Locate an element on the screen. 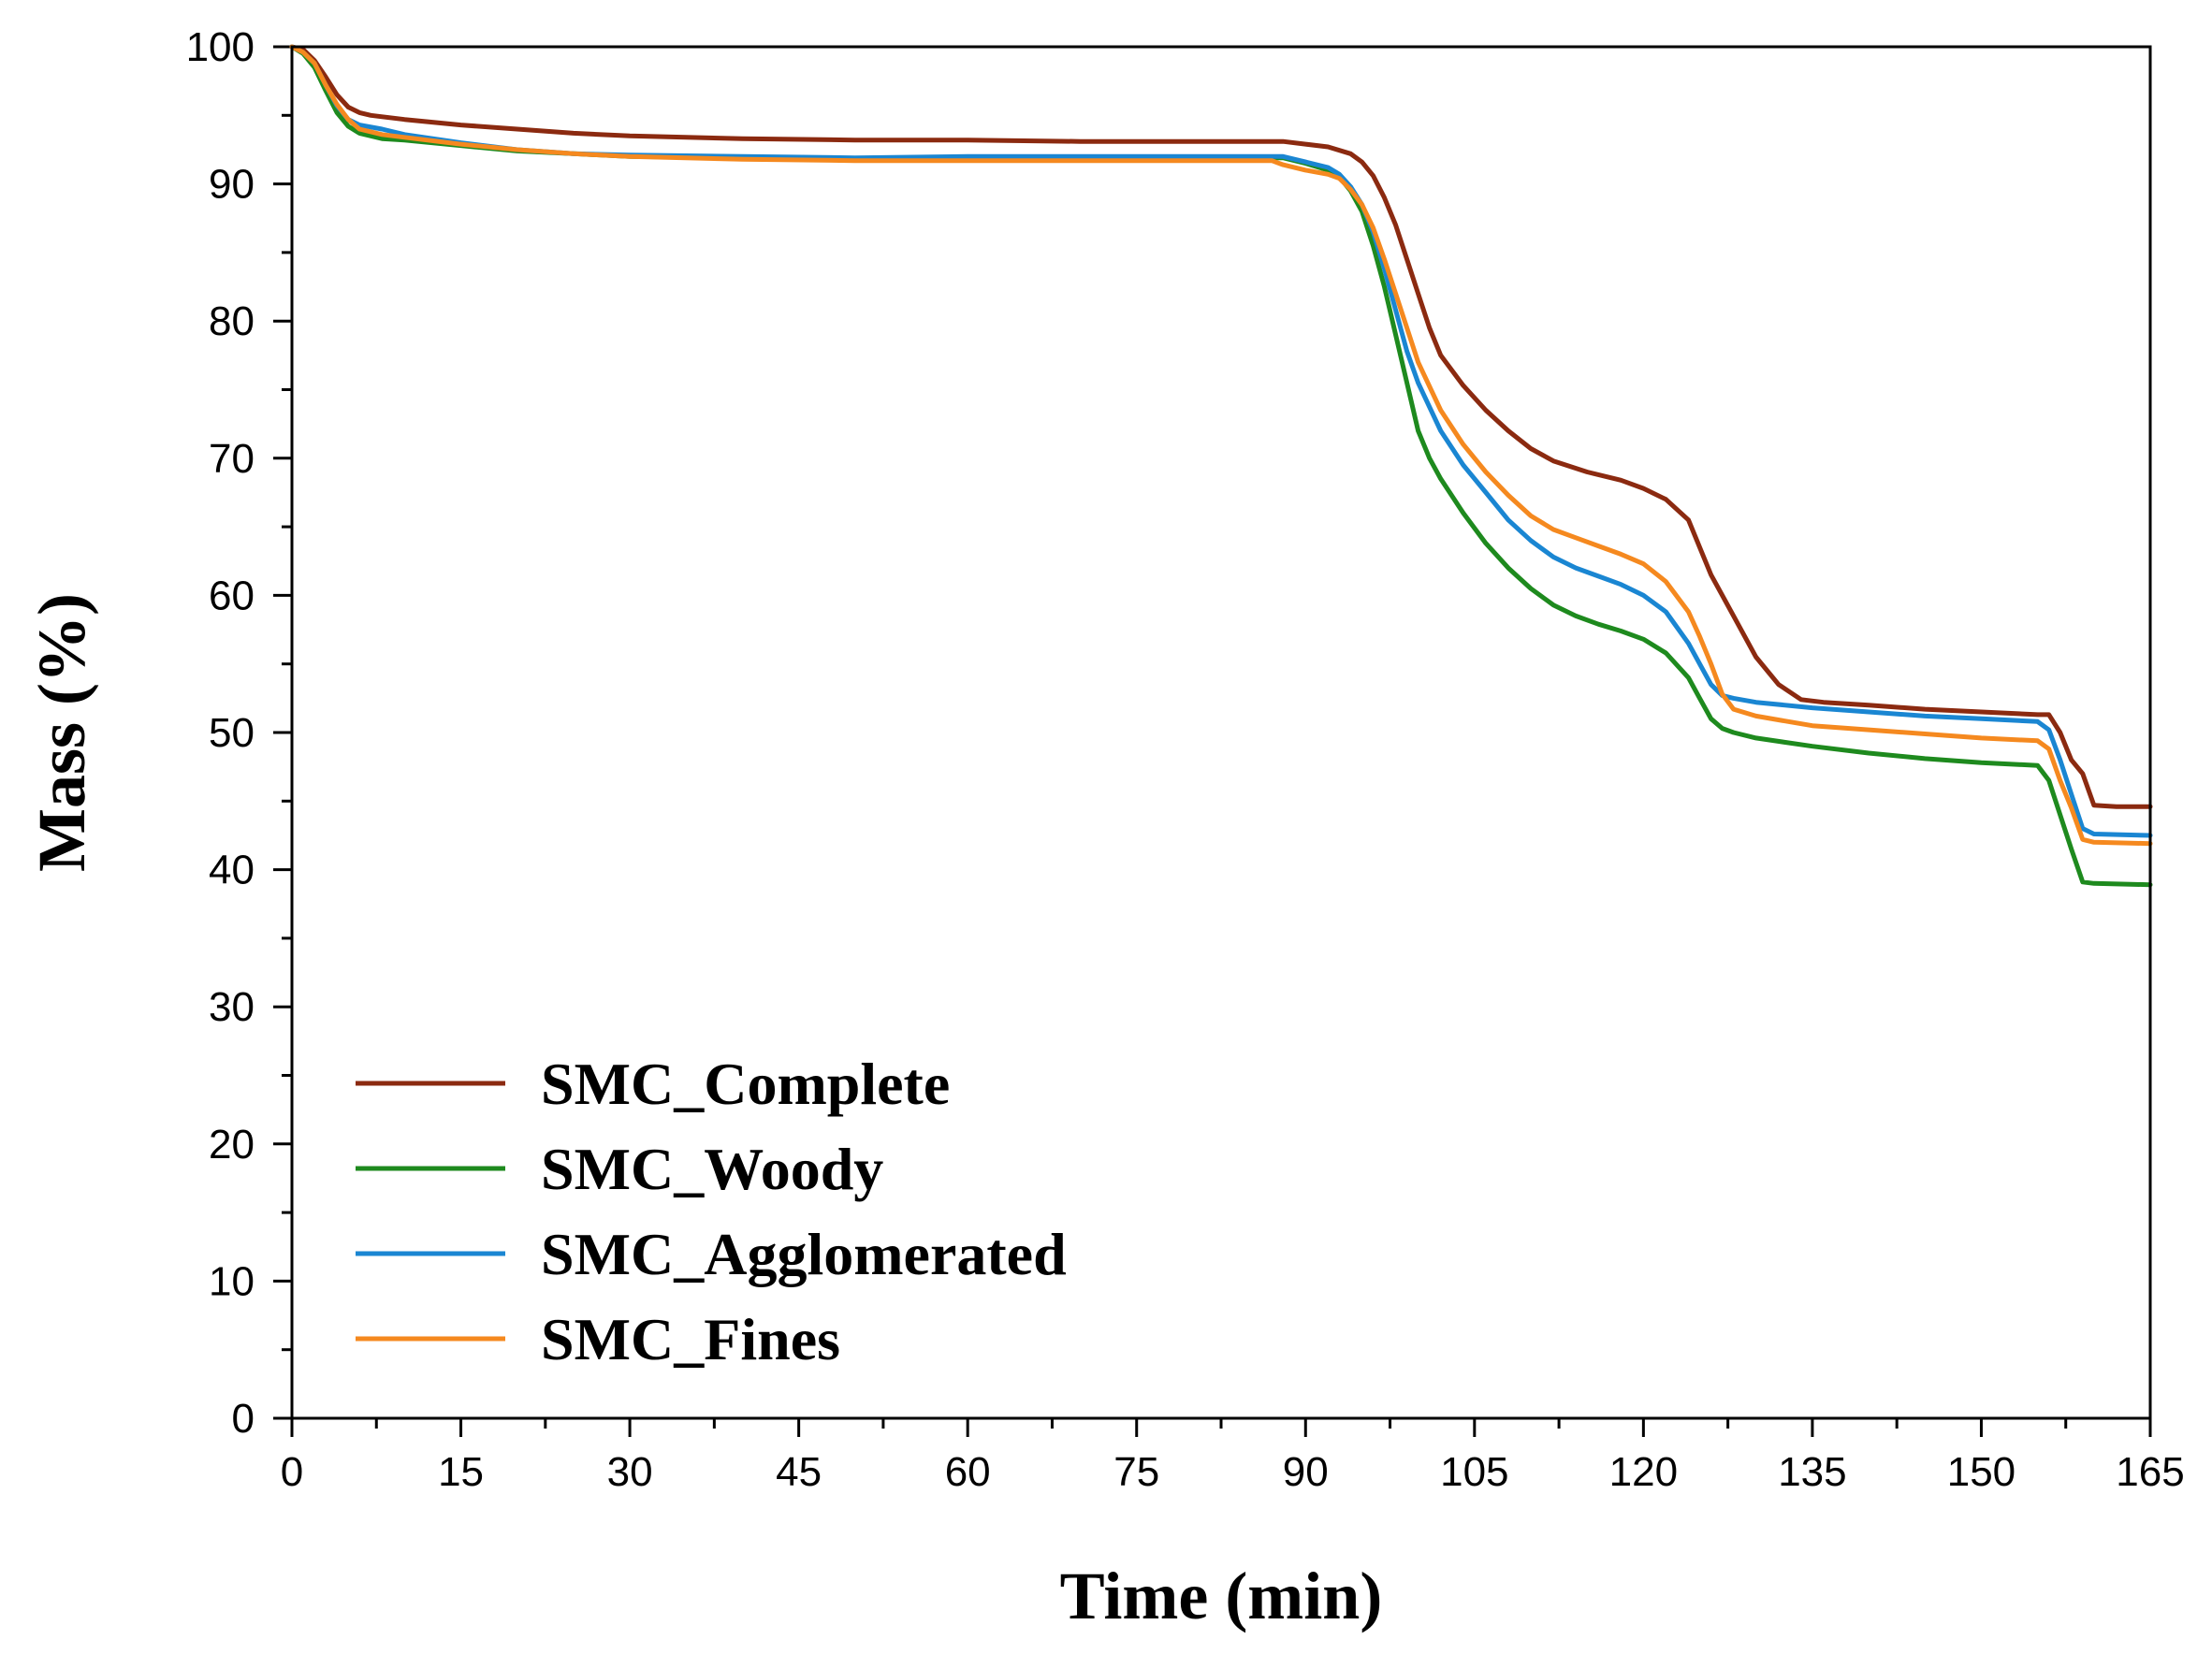  x-tick-label: 165 is located at coordinates (2150, 1472).